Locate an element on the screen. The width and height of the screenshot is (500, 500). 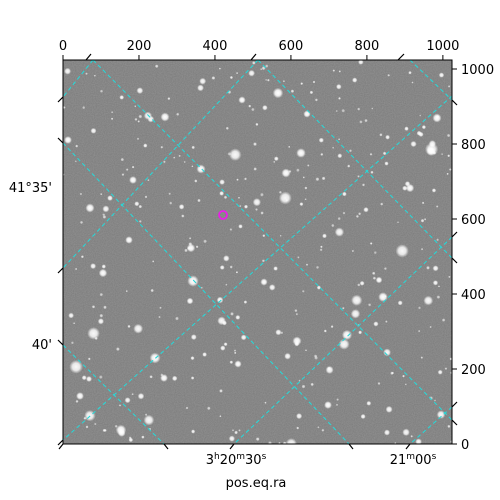
right-pixel-axis: 0 200 400 600 800 1000 is located at coordinates (473, 258).